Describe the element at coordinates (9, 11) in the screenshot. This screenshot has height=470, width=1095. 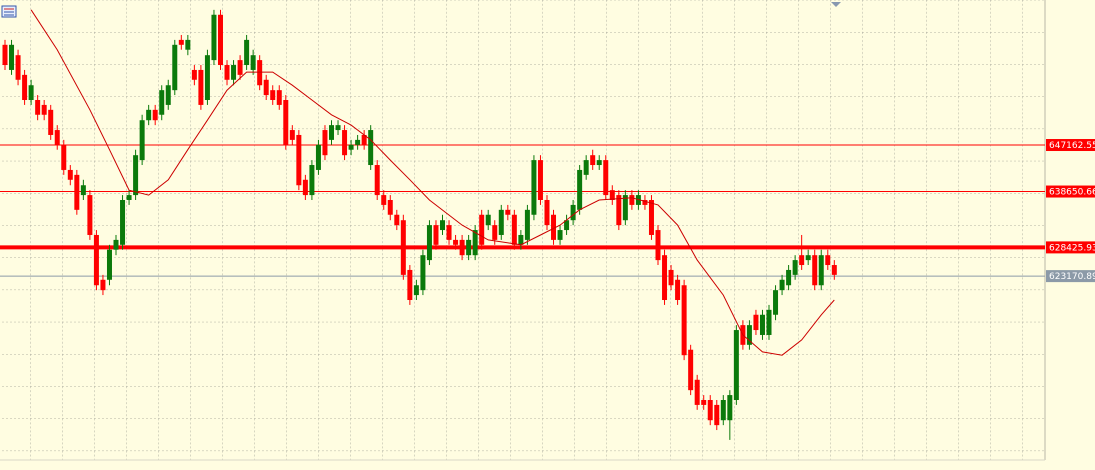
I see `menu-icon` at that location.